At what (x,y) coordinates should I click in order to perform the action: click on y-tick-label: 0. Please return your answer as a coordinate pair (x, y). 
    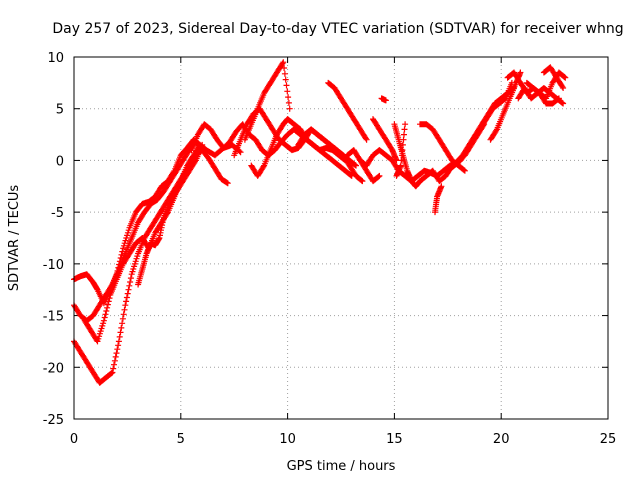
    Looking at the image, I should click on (60, 161).